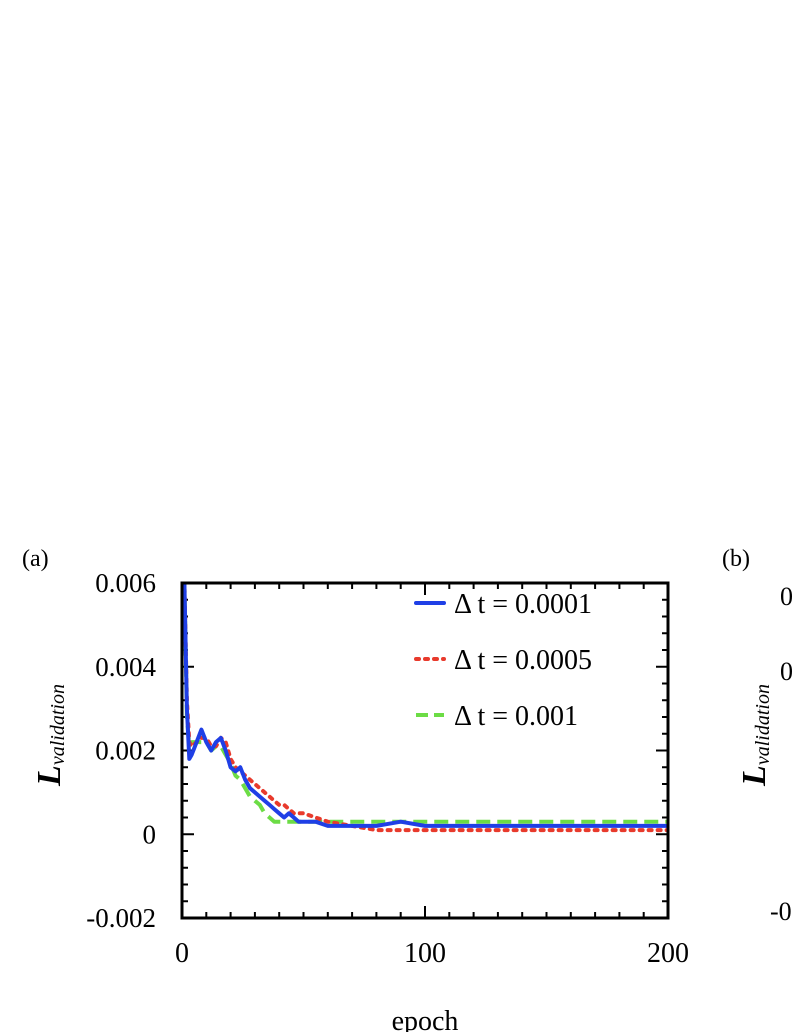 This screenshot has width=797, height=1032. I want to click on y-tick-label: 0.004, so click(125, 667).